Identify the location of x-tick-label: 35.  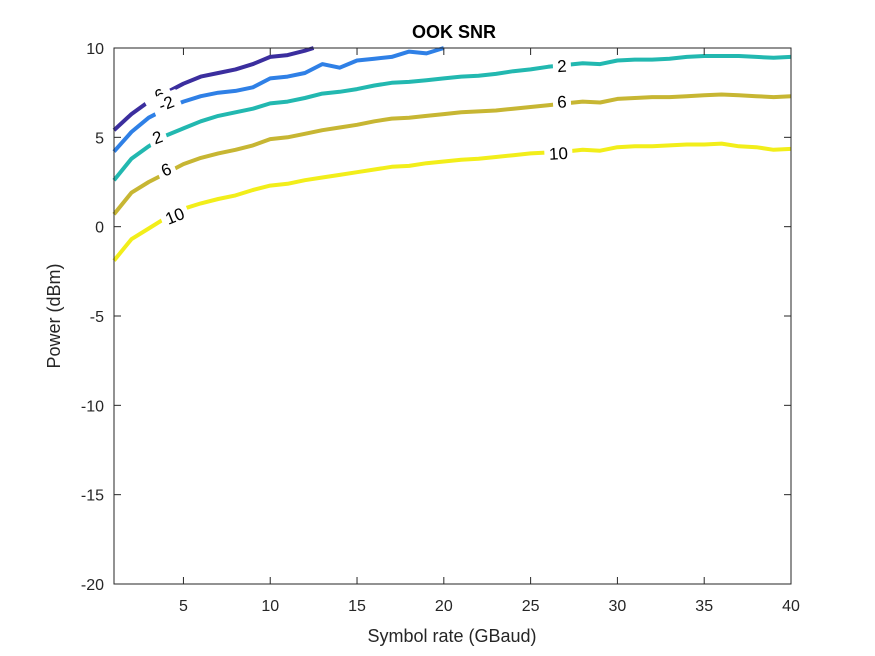
(704, 606).